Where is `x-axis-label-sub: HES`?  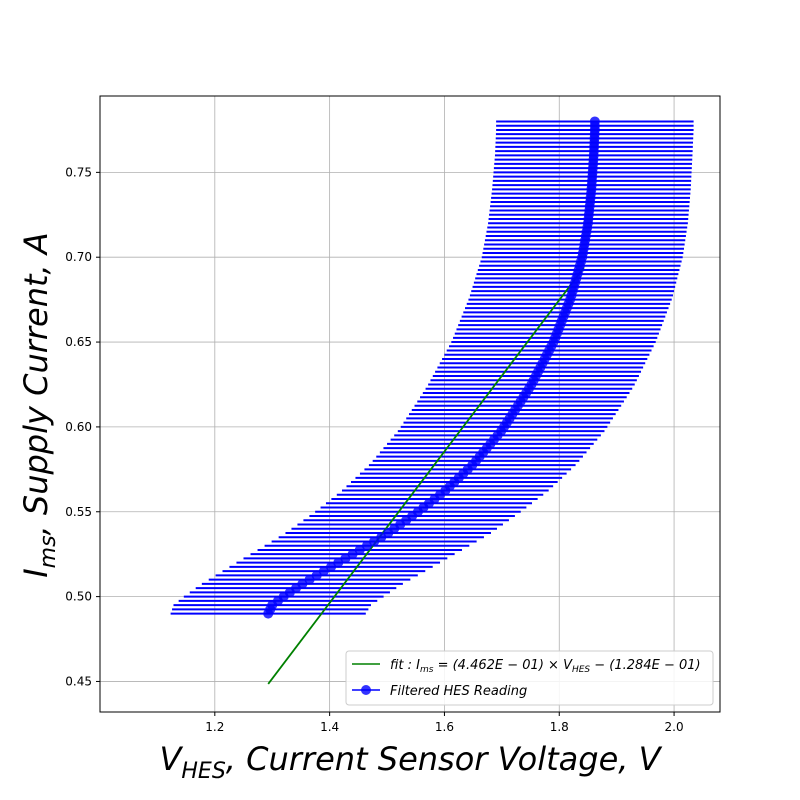 x-axis-label-sub: HES is located at coordinates (203, 771).